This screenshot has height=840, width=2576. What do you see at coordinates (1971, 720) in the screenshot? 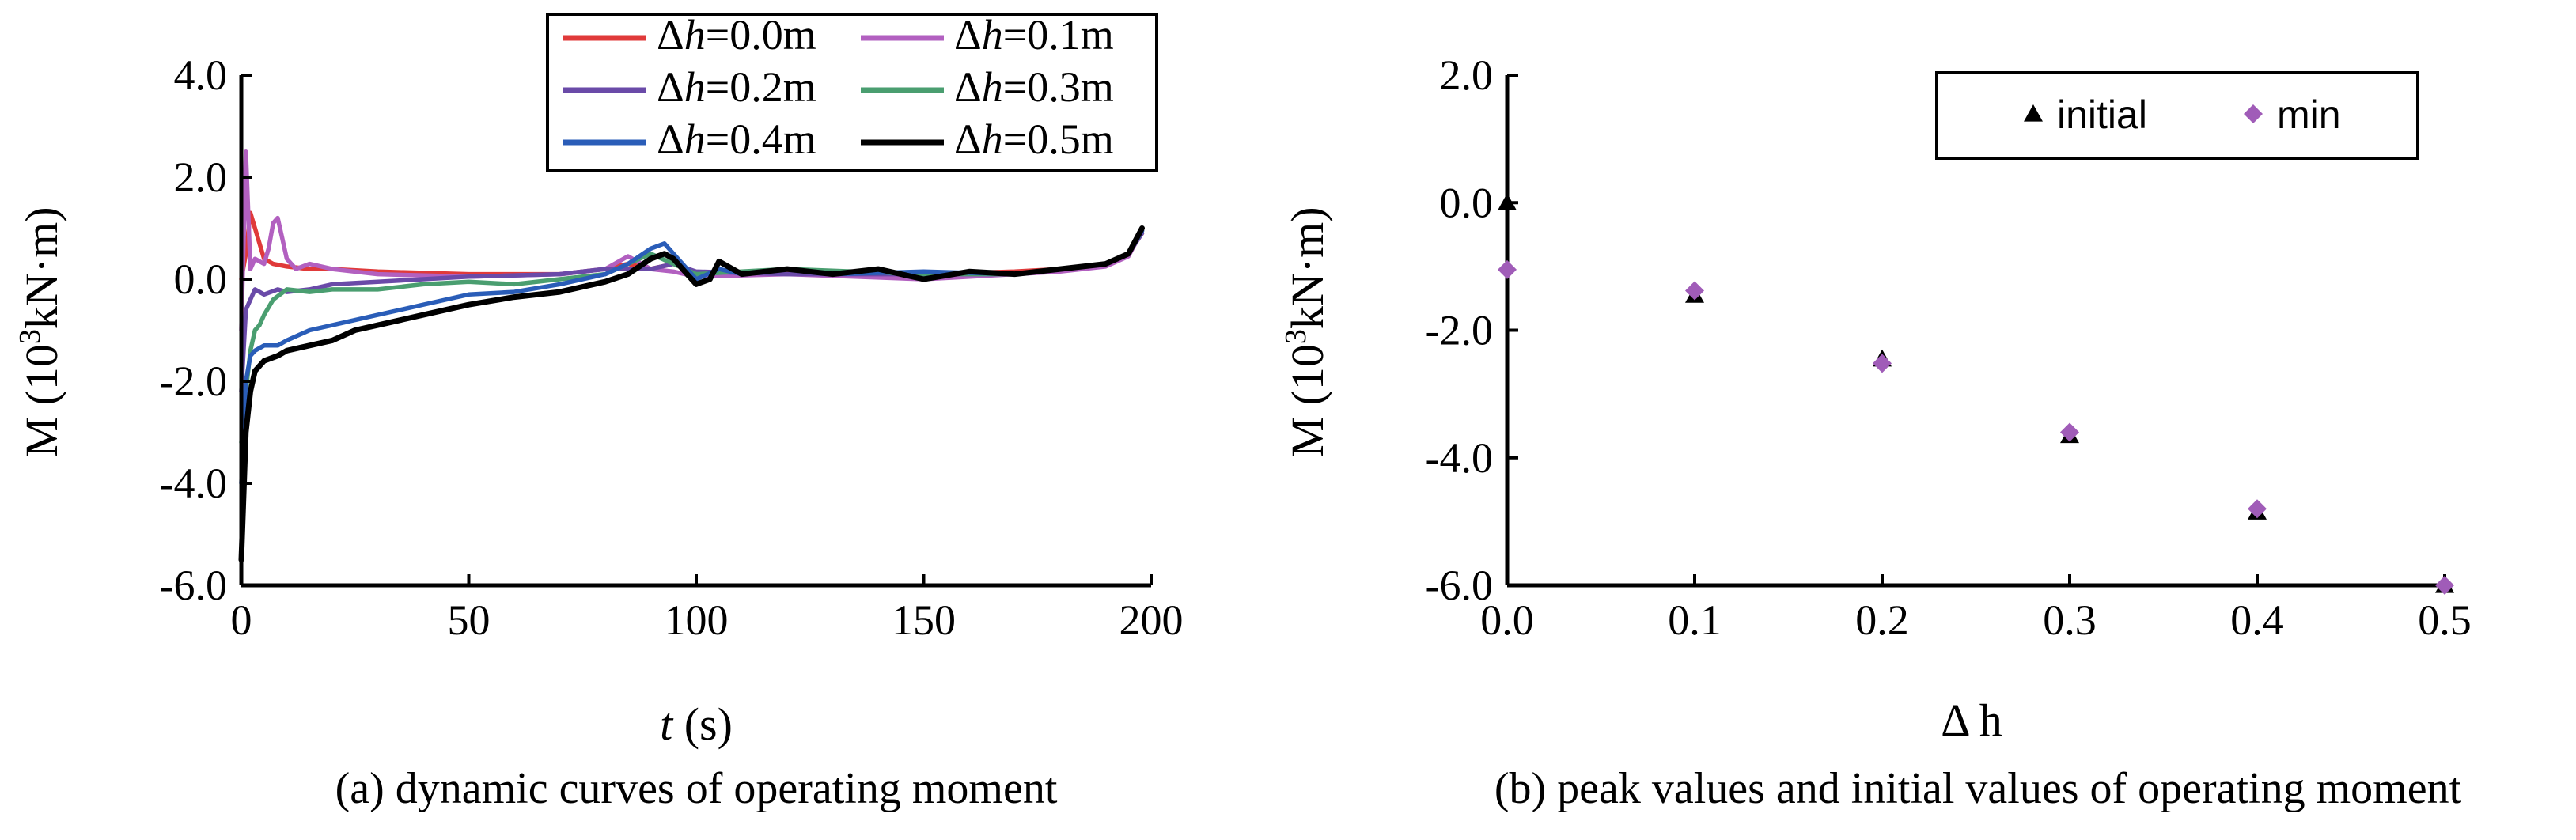
I see `panel-b-xlabel: Δ h` at bounding box center [1971, 720].